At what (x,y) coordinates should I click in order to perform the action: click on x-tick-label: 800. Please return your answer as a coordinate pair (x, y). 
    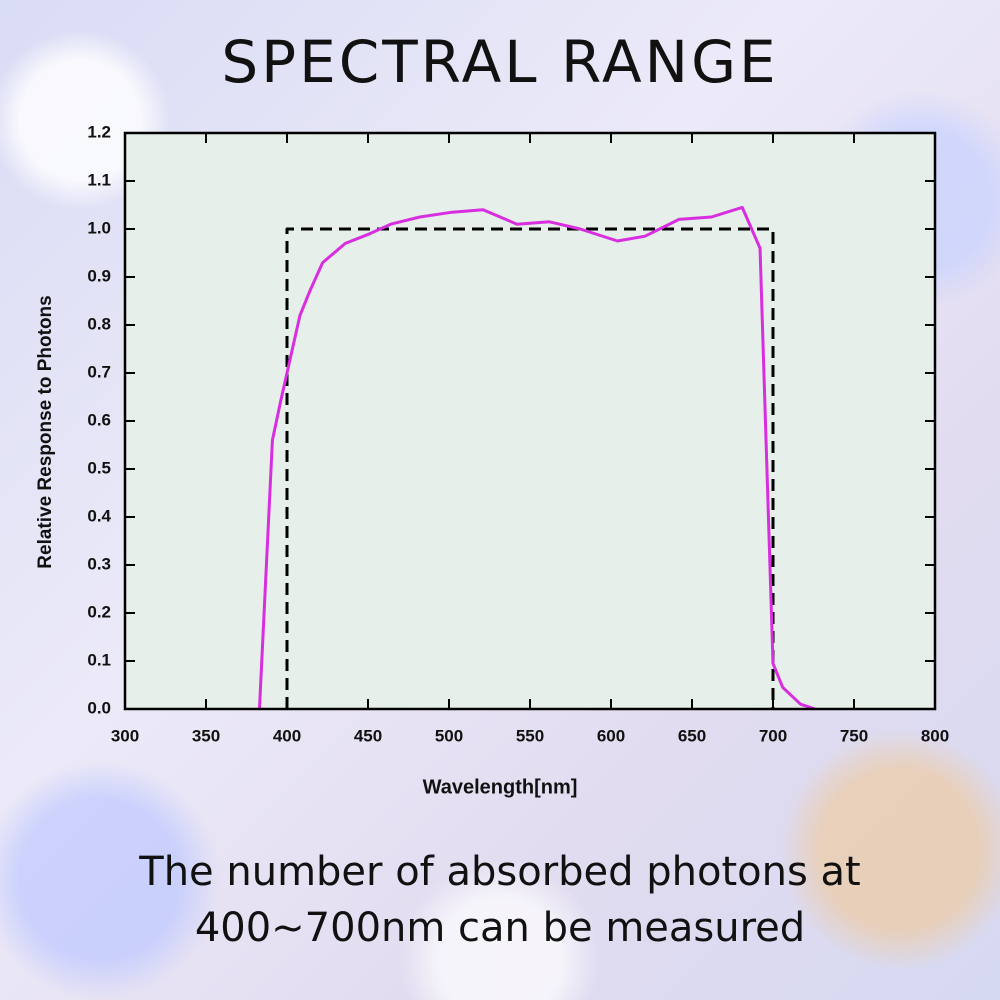
    Looking at the image, I should click on (935, 735).